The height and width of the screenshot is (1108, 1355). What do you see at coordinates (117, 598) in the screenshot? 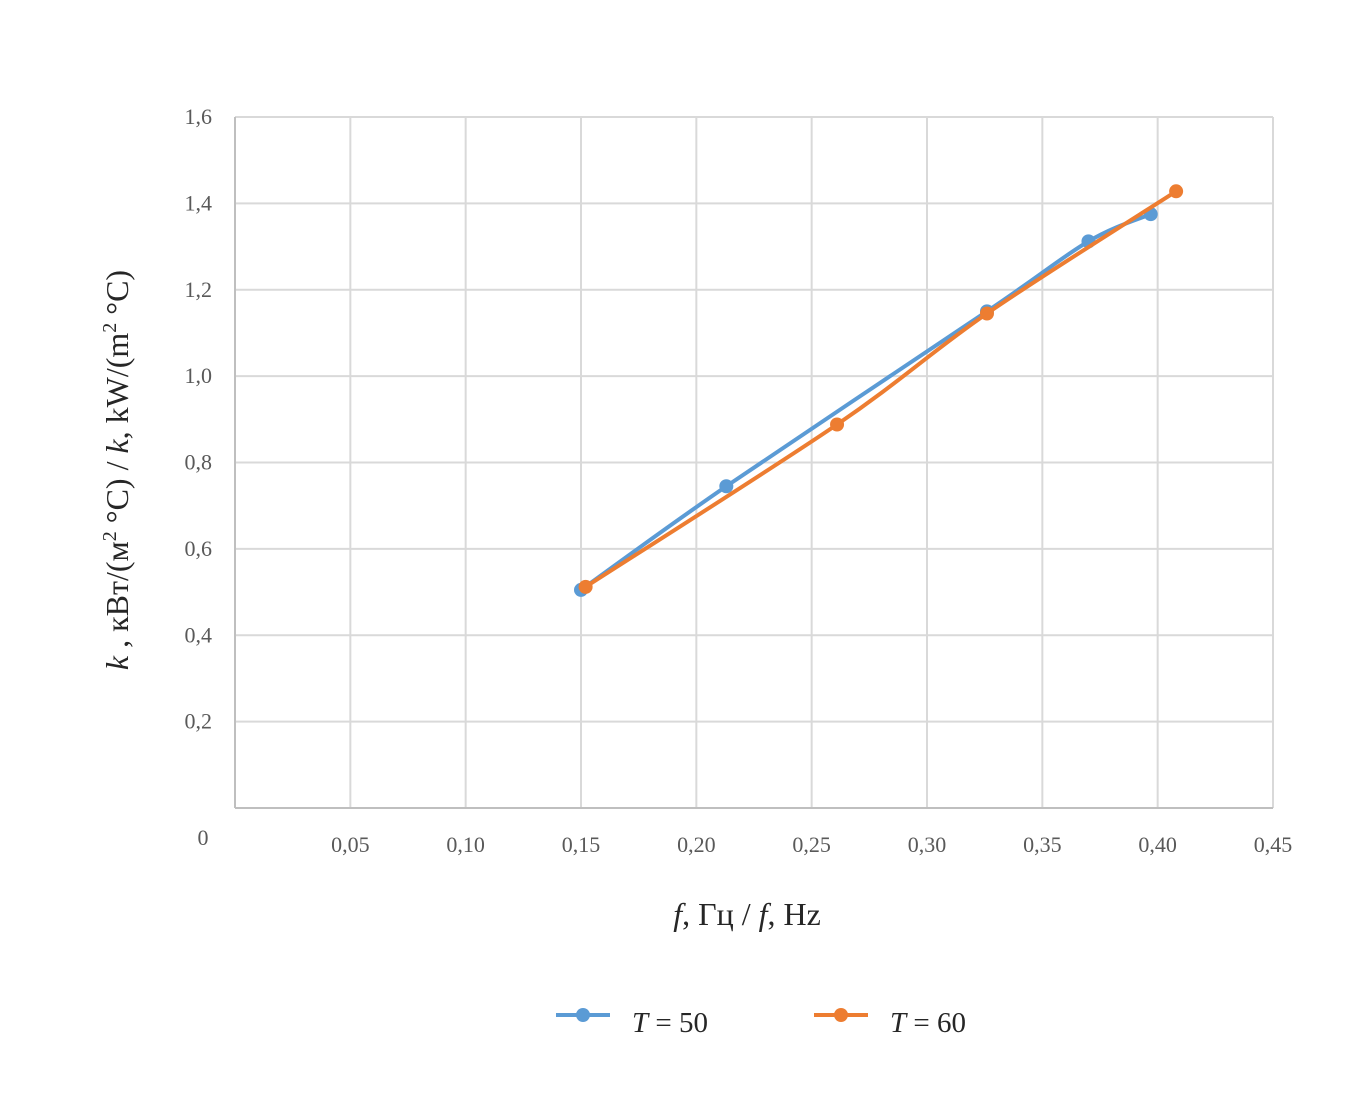
I see `y-axis-title-text: , кВт/(м` at bounding box center [117, 598].